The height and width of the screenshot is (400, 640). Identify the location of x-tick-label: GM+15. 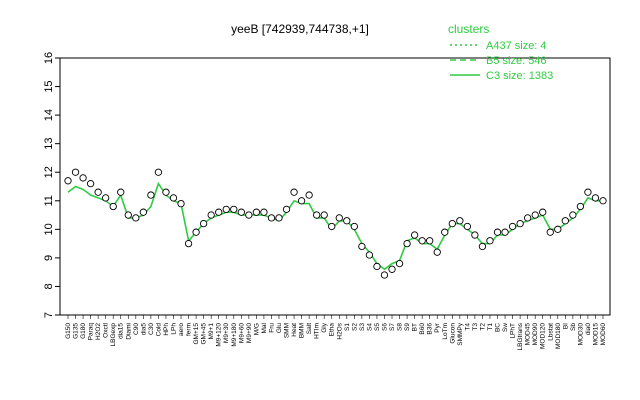
(196, 334).